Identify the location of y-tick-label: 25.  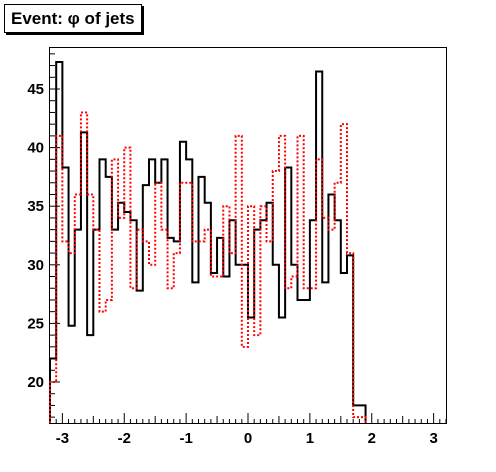
(35, 323).